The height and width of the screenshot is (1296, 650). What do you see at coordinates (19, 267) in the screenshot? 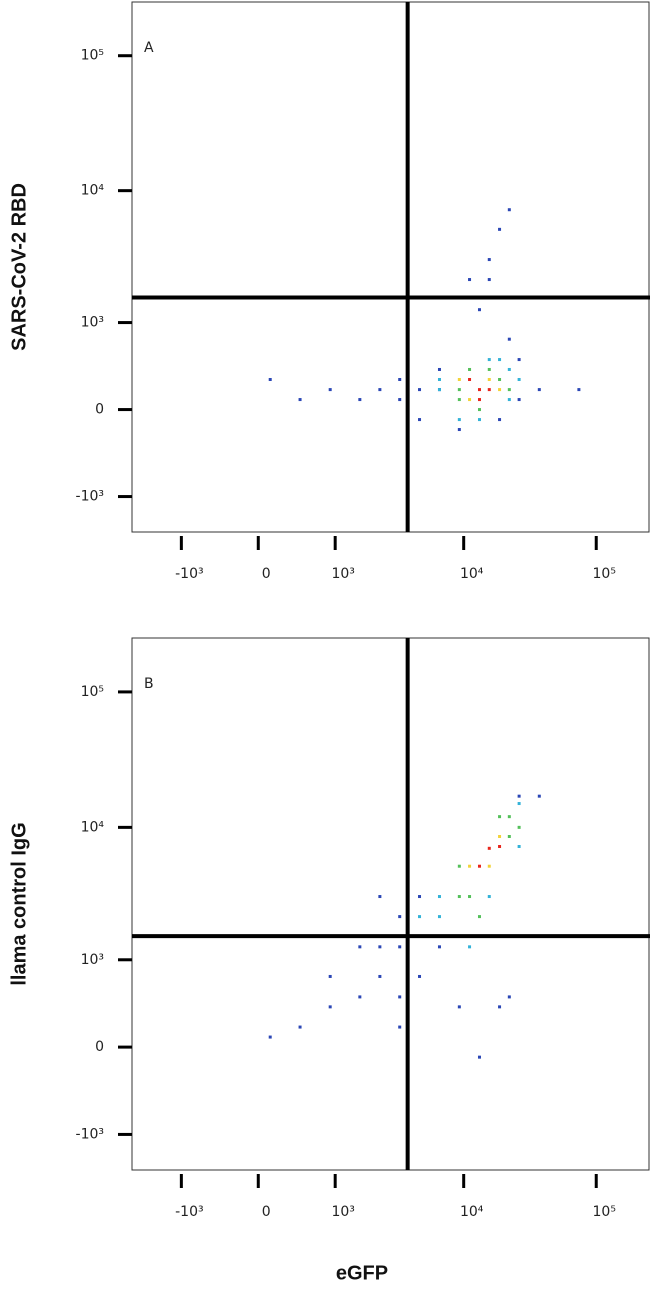
I see `y-axis-label: SARS-CoV-2 RBD` at bounding box center [19, 267].